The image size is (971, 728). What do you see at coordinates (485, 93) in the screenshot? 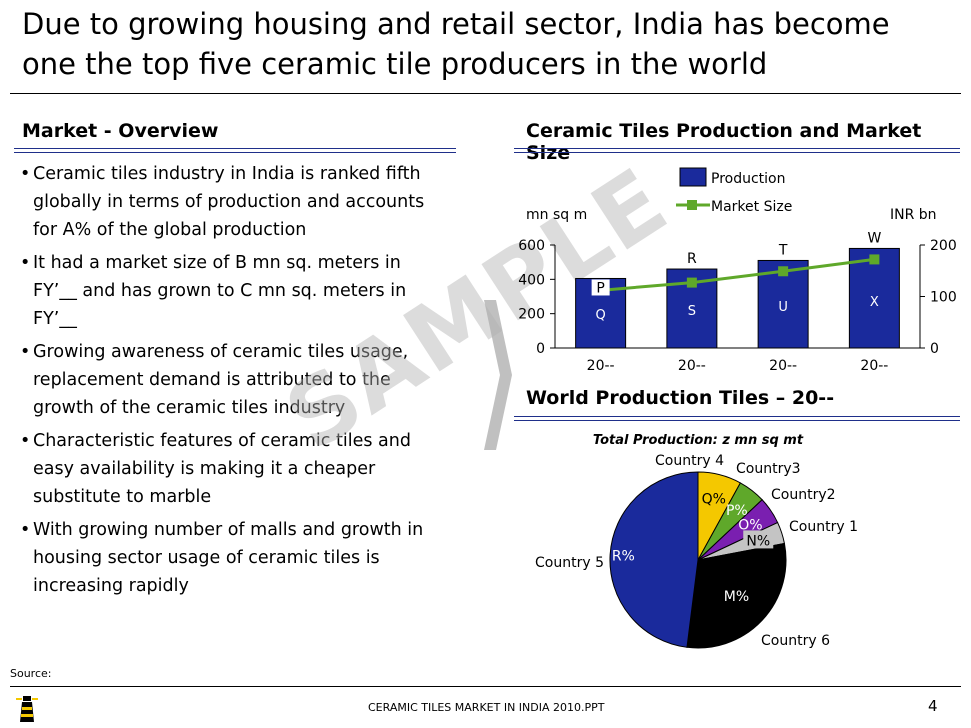
I see `title-divider` at bounding box center [485, 93].